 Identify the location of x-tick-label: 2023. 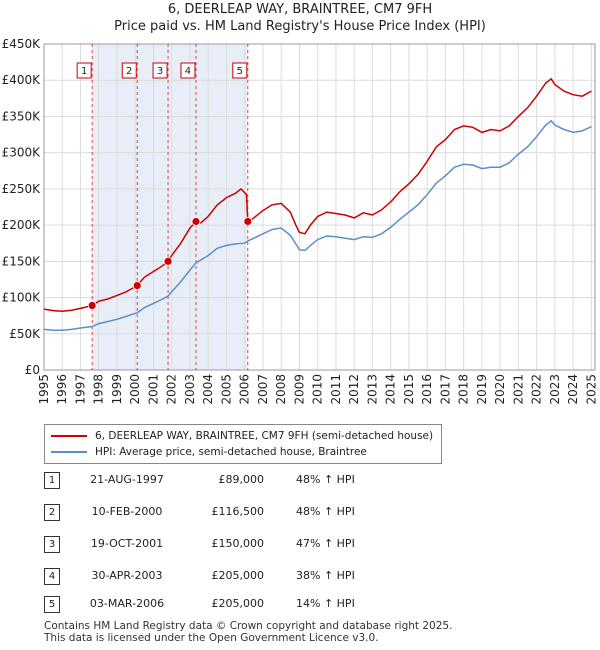
(555, 389).